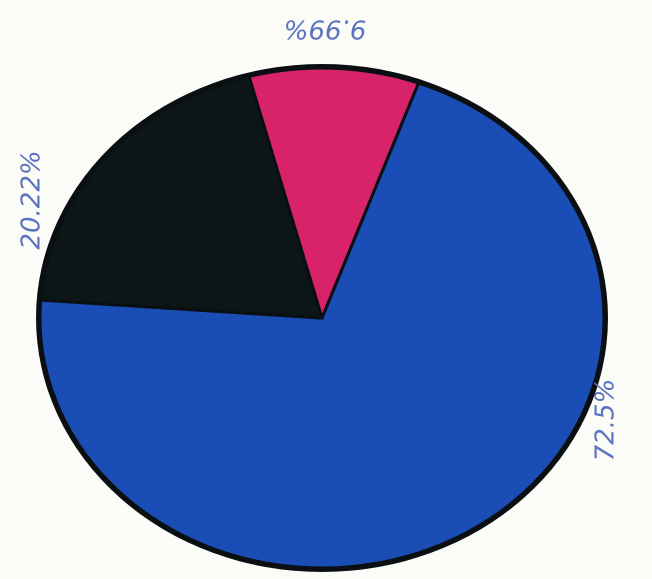 The height and width of the screenshot is (579, 652). Describe the element at coordinates (334, 194) in the screenshot. I see `pie-slice` at that location.